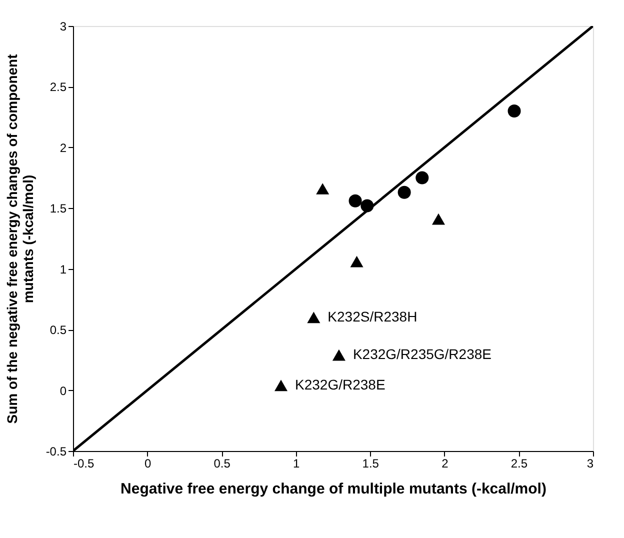 The height and width of the screenshot is (538, 624). Describe the element at coordinates (340, 384) in the screenshot. I see `annotation: K232G/R238E` at that location.